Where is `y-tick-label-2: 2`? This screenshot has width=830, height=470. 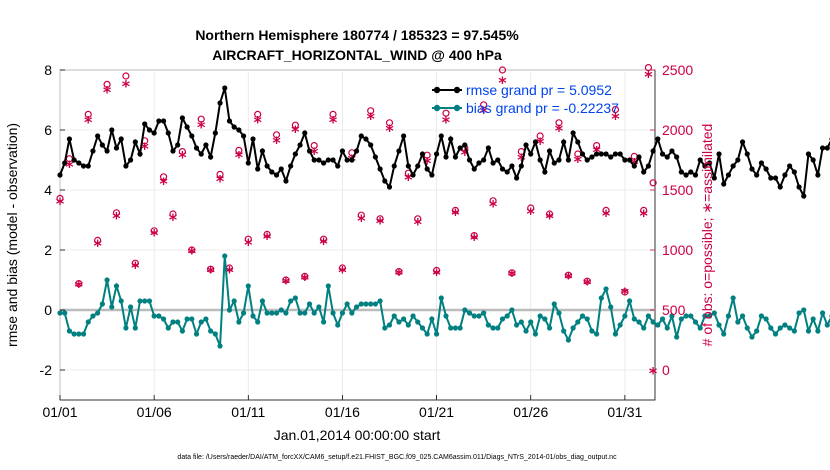 y-tick-label-2: 2 is located at coordinates (48, 250).